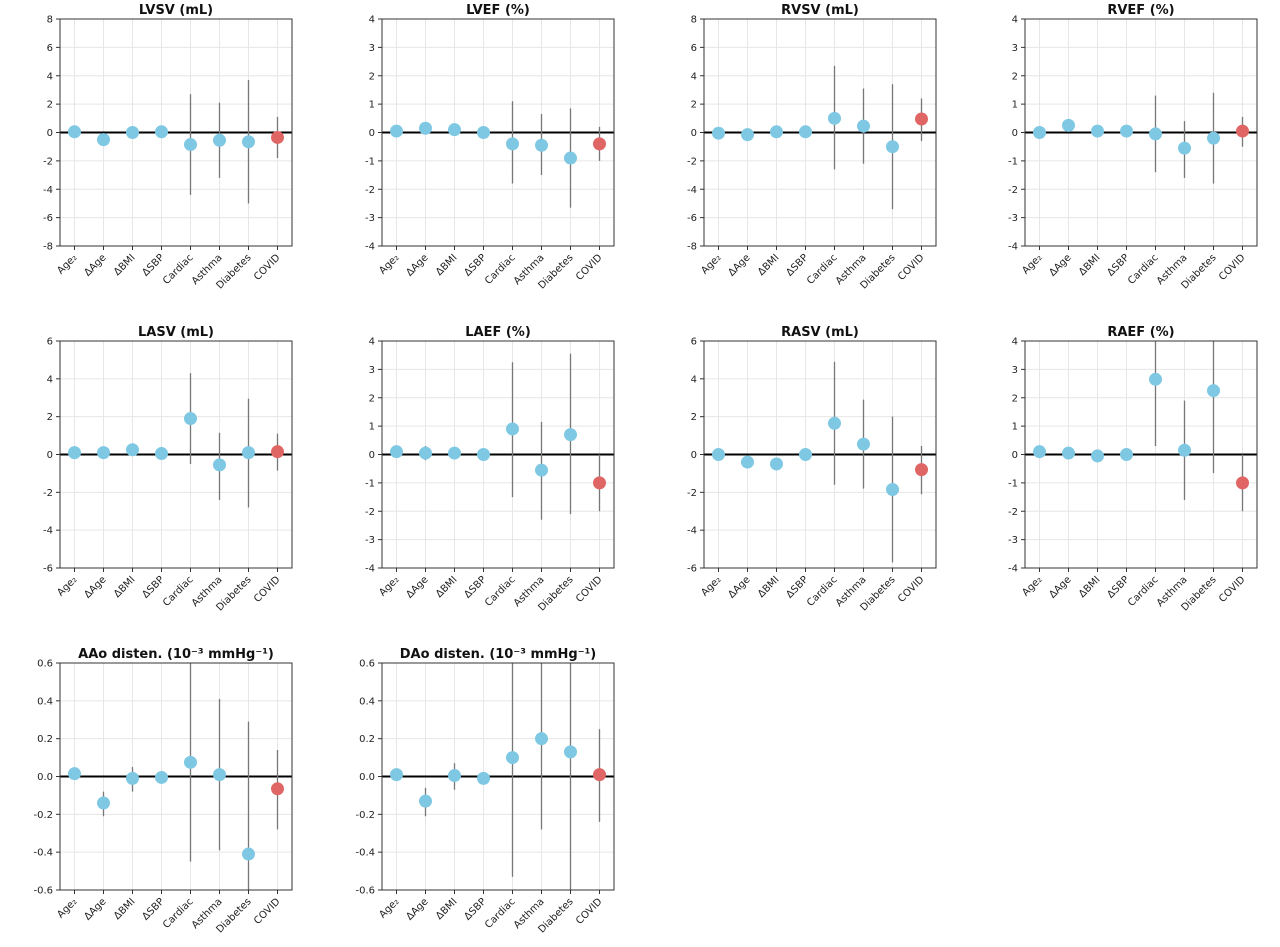 The image size is (1280, 947). Describe the element at coordinates (45, 739) in the screenshot. I see `y-tick-label: 0.2` at that location.